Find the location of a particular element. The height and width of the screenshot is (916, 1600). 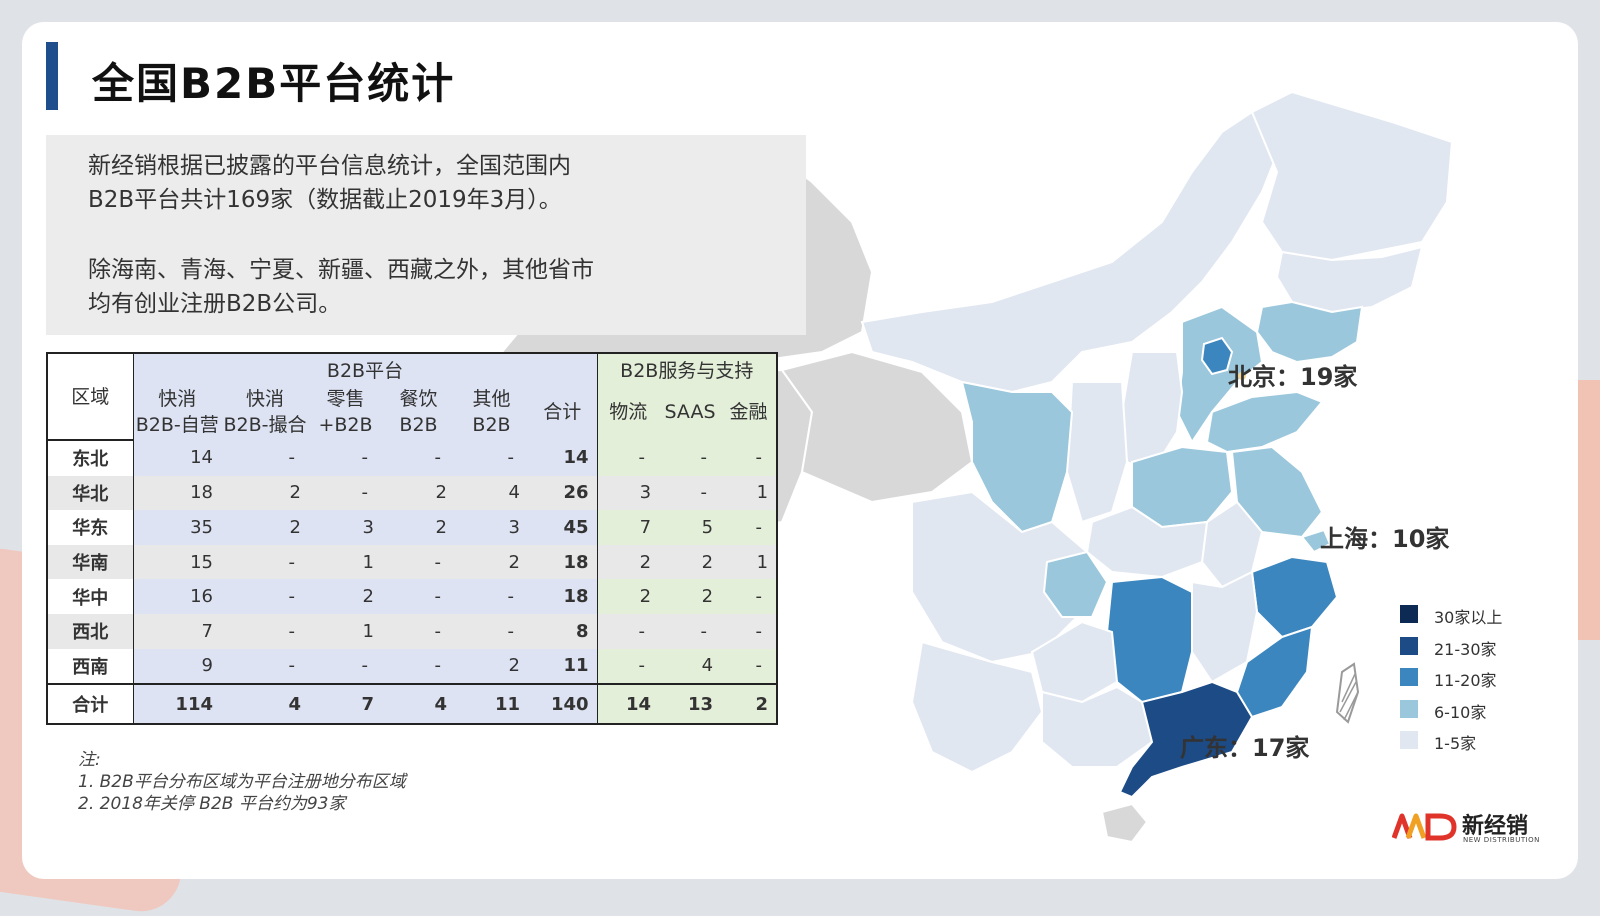

title-accent-bar is located at coordinates (52, 76).